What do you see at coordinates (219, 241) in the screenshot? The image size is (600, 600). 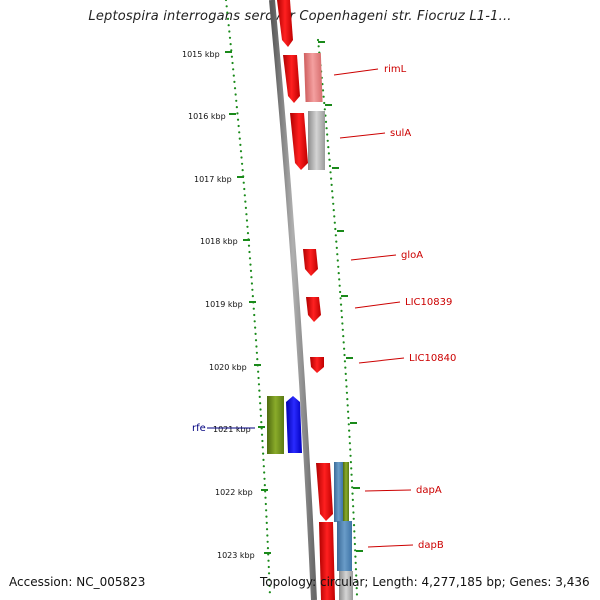 I see `tick-label-1018: 1018 kbp` at bounding box center [219, 241].